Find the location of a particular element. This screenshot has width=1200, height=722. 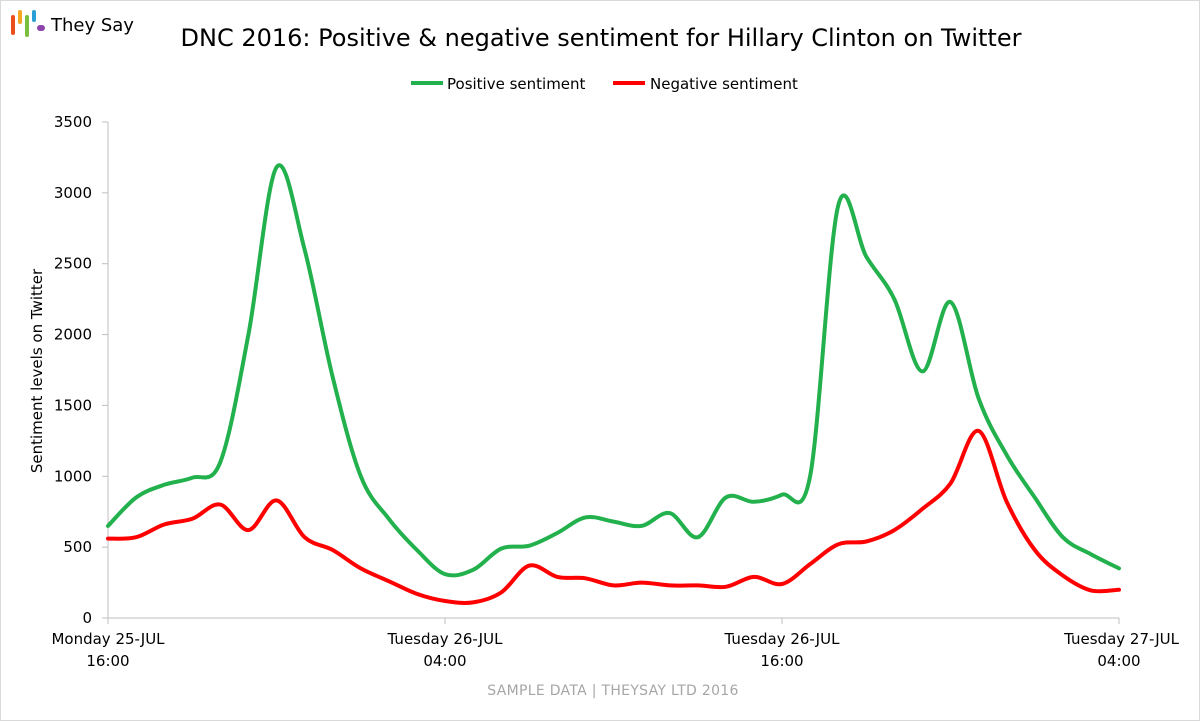

y-tick-label: 500 is located at coordinates (77, 547).